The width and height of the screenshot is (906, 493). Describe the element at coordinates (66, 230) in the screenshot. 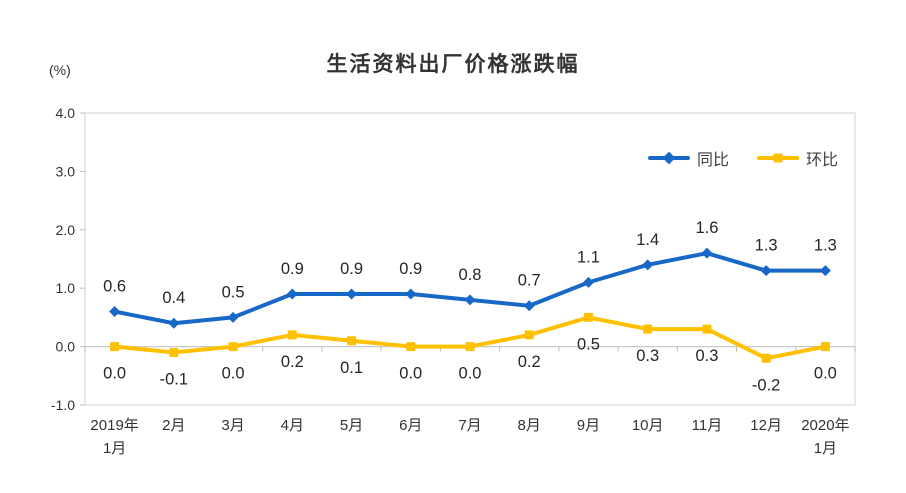

I see `y-tick-label: 2.0` at that location.